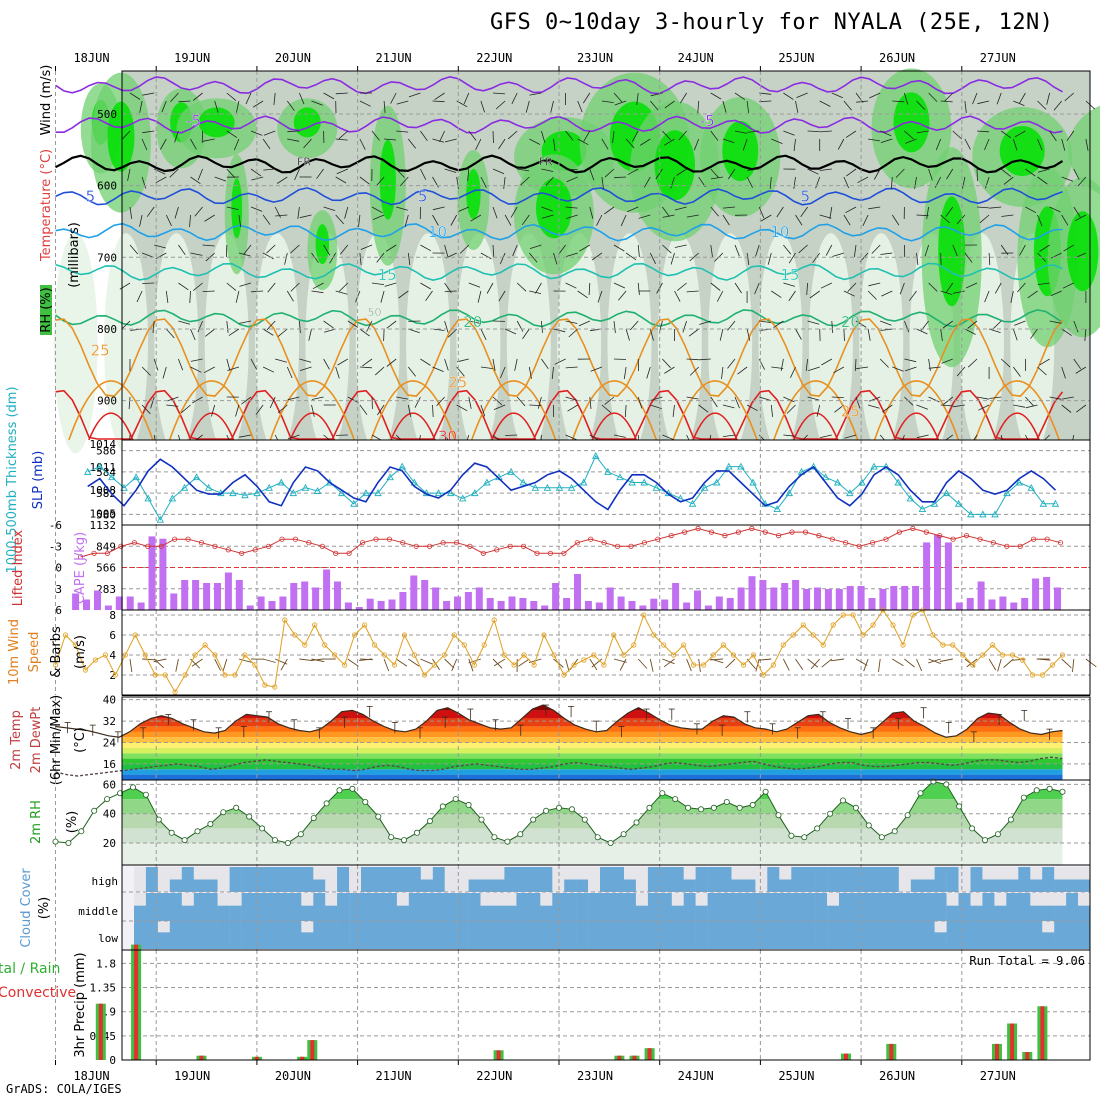 The image size is (1100, 1100). I want to click on y-tick-label: 500, so click(107, 114).